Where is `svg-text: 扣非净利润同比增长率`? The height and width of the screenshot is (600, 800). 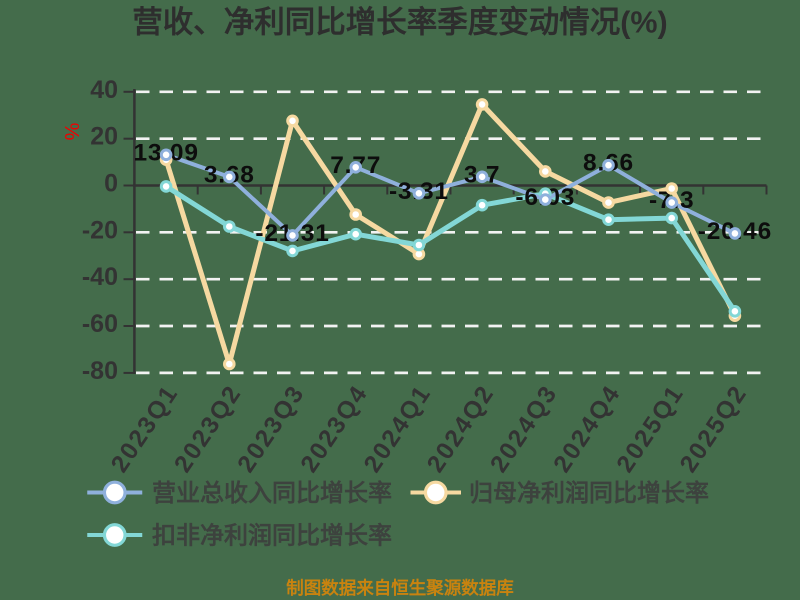
svg-text: 扣非净利润同比增长率 is located at coordinates (272, 536).